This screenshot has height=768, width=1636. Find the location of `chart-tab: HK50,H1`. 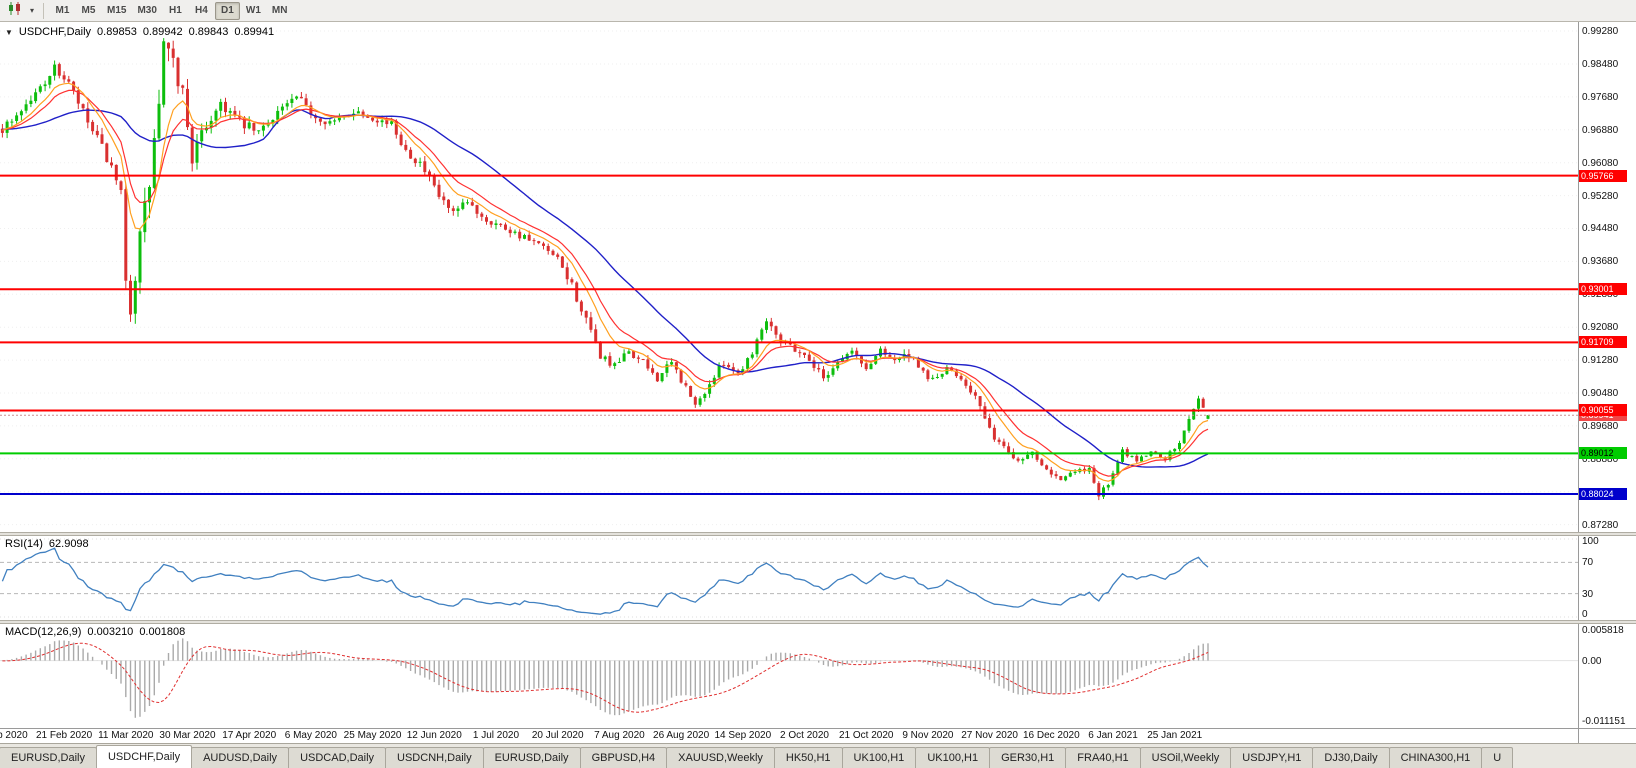

chart-tab: HK50,H1 is located at coordinates (808, 757).